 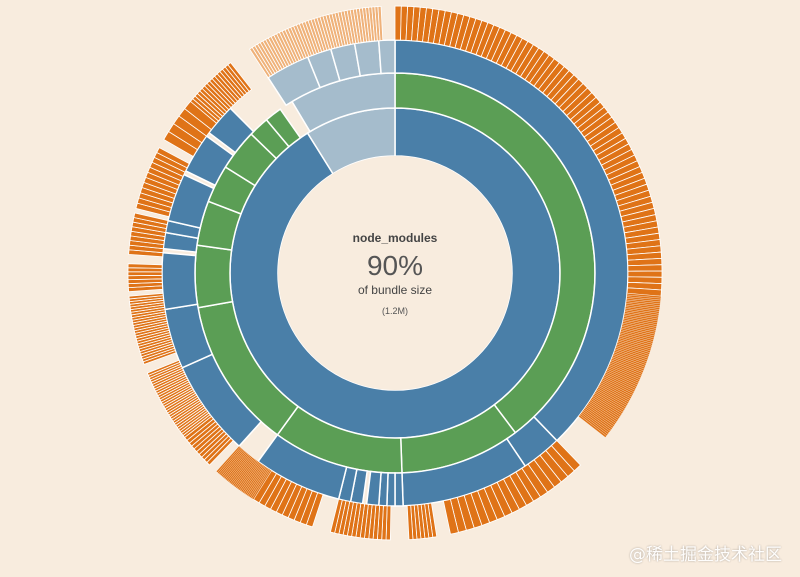 I want to click on center-size: (1.2M), so click(x=394, y=311).